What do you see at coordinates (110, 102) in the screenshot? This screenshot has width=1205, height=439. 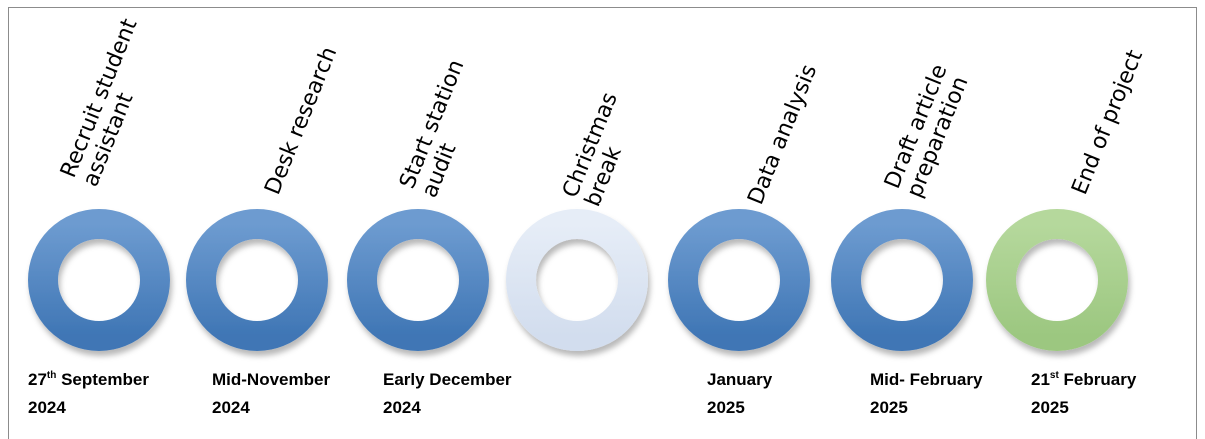 I see `milestone-label-recruit: Recruit studentassistant` at bounding box center [110, 102].